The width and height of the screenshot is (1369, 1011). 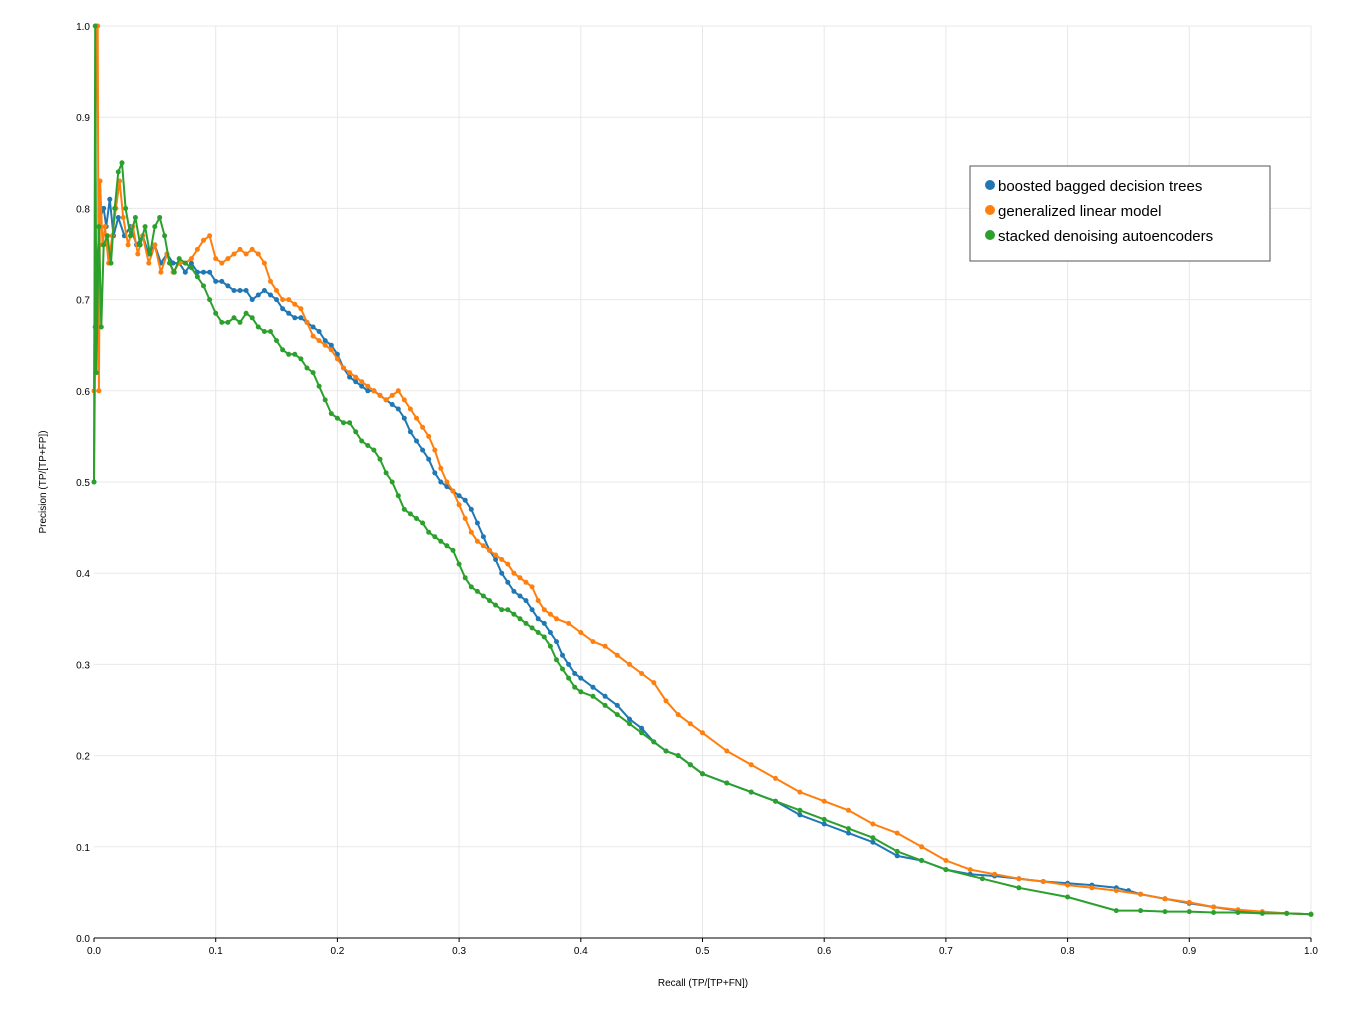 I want to click on x-tick-label: 0.8, so click(x=1068, y=951).